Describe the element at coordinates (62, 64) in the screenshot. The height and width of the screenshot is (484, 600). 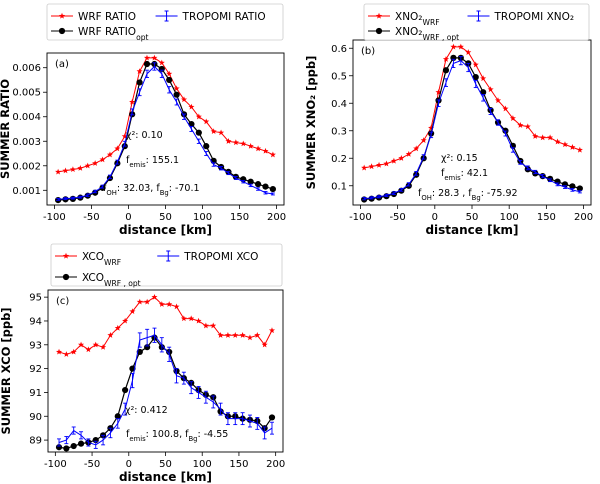
I see `panel-label: (a)` at that location.